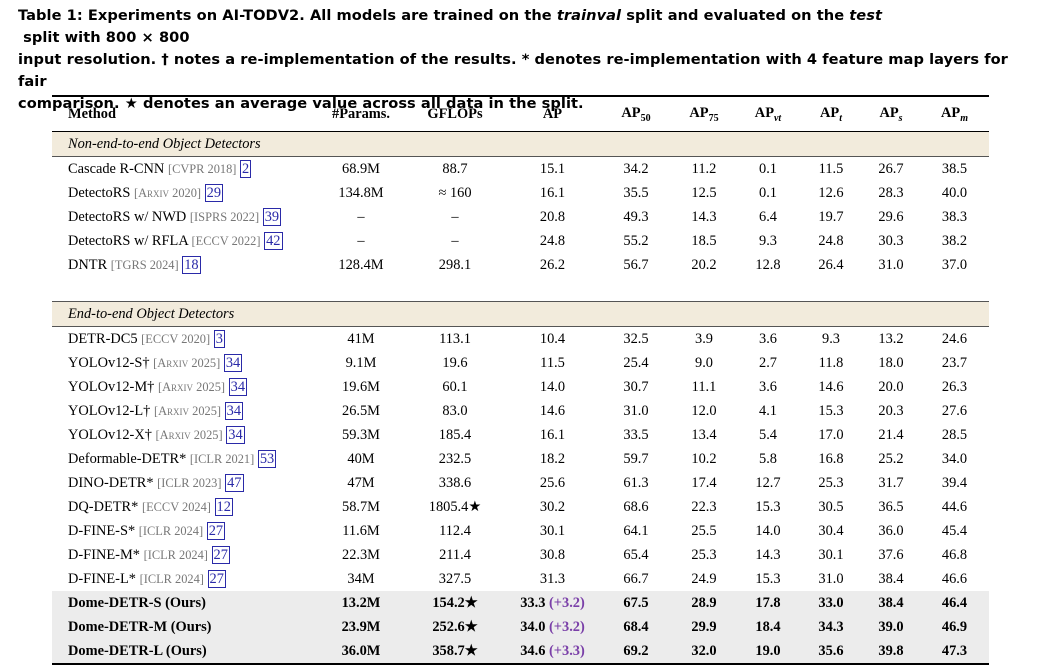 This screenshot has height=665, width=1047. I want to click on ap-cell: 14.0, so click(552, 386).